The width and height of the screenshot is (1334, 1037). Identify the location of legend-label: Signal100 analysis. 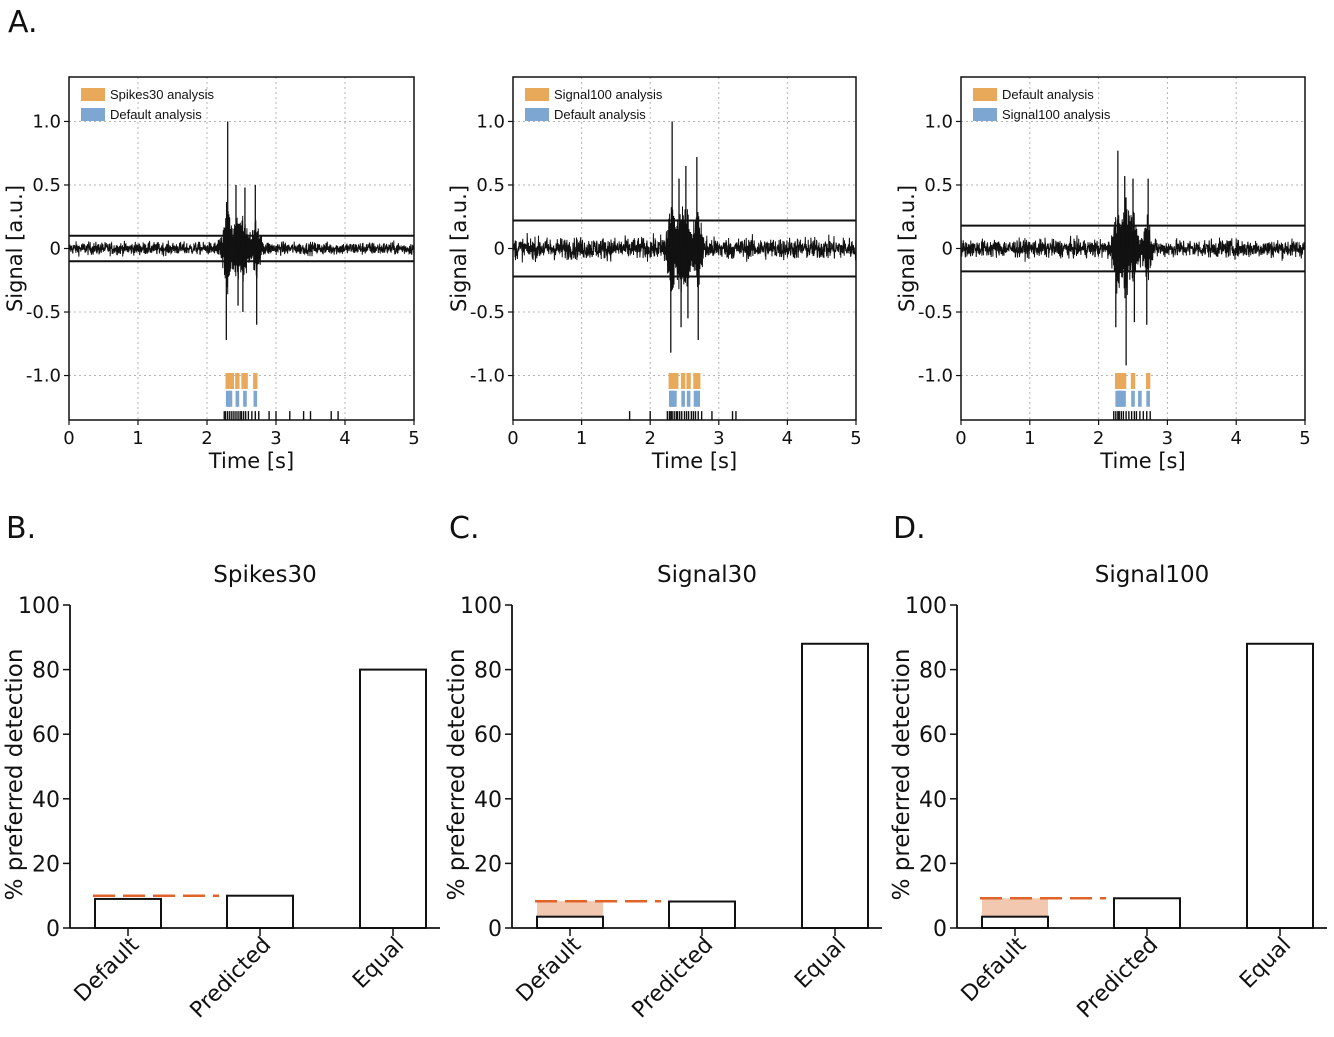
(1056, 114).